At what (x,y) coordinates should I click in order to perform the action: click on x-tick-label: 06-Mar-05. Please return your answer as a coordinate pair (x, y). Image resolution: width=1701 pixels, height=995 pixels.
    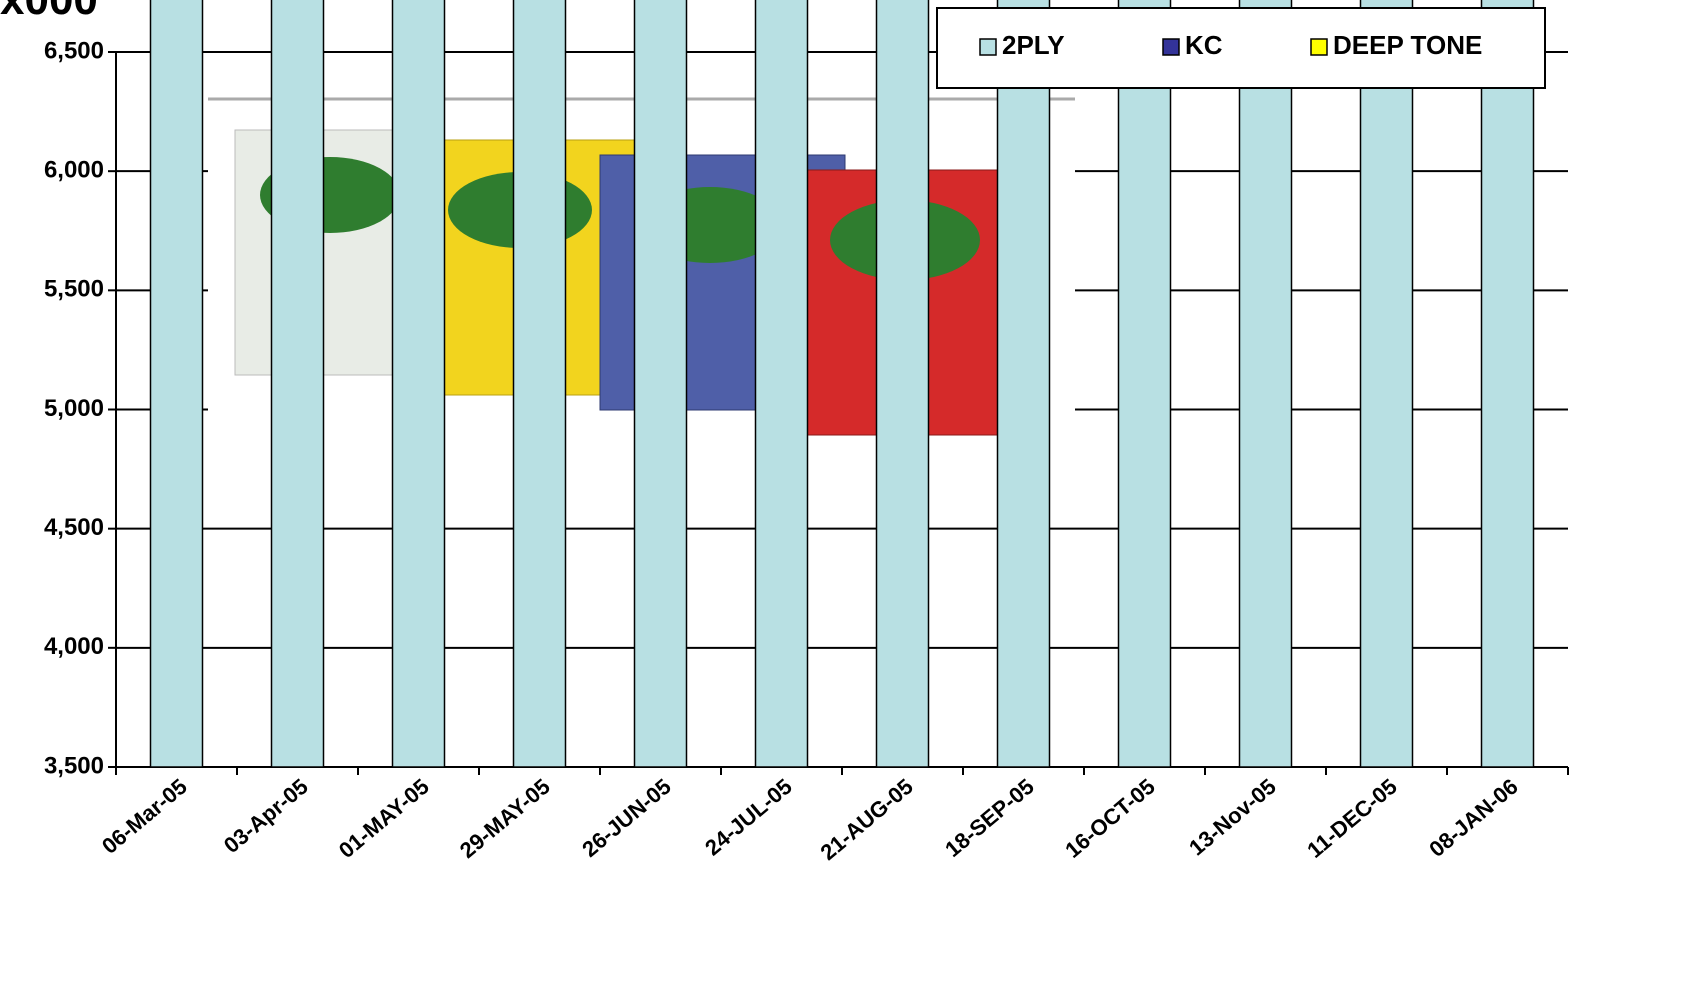
    Looking at the image, I should click on (144, 816).